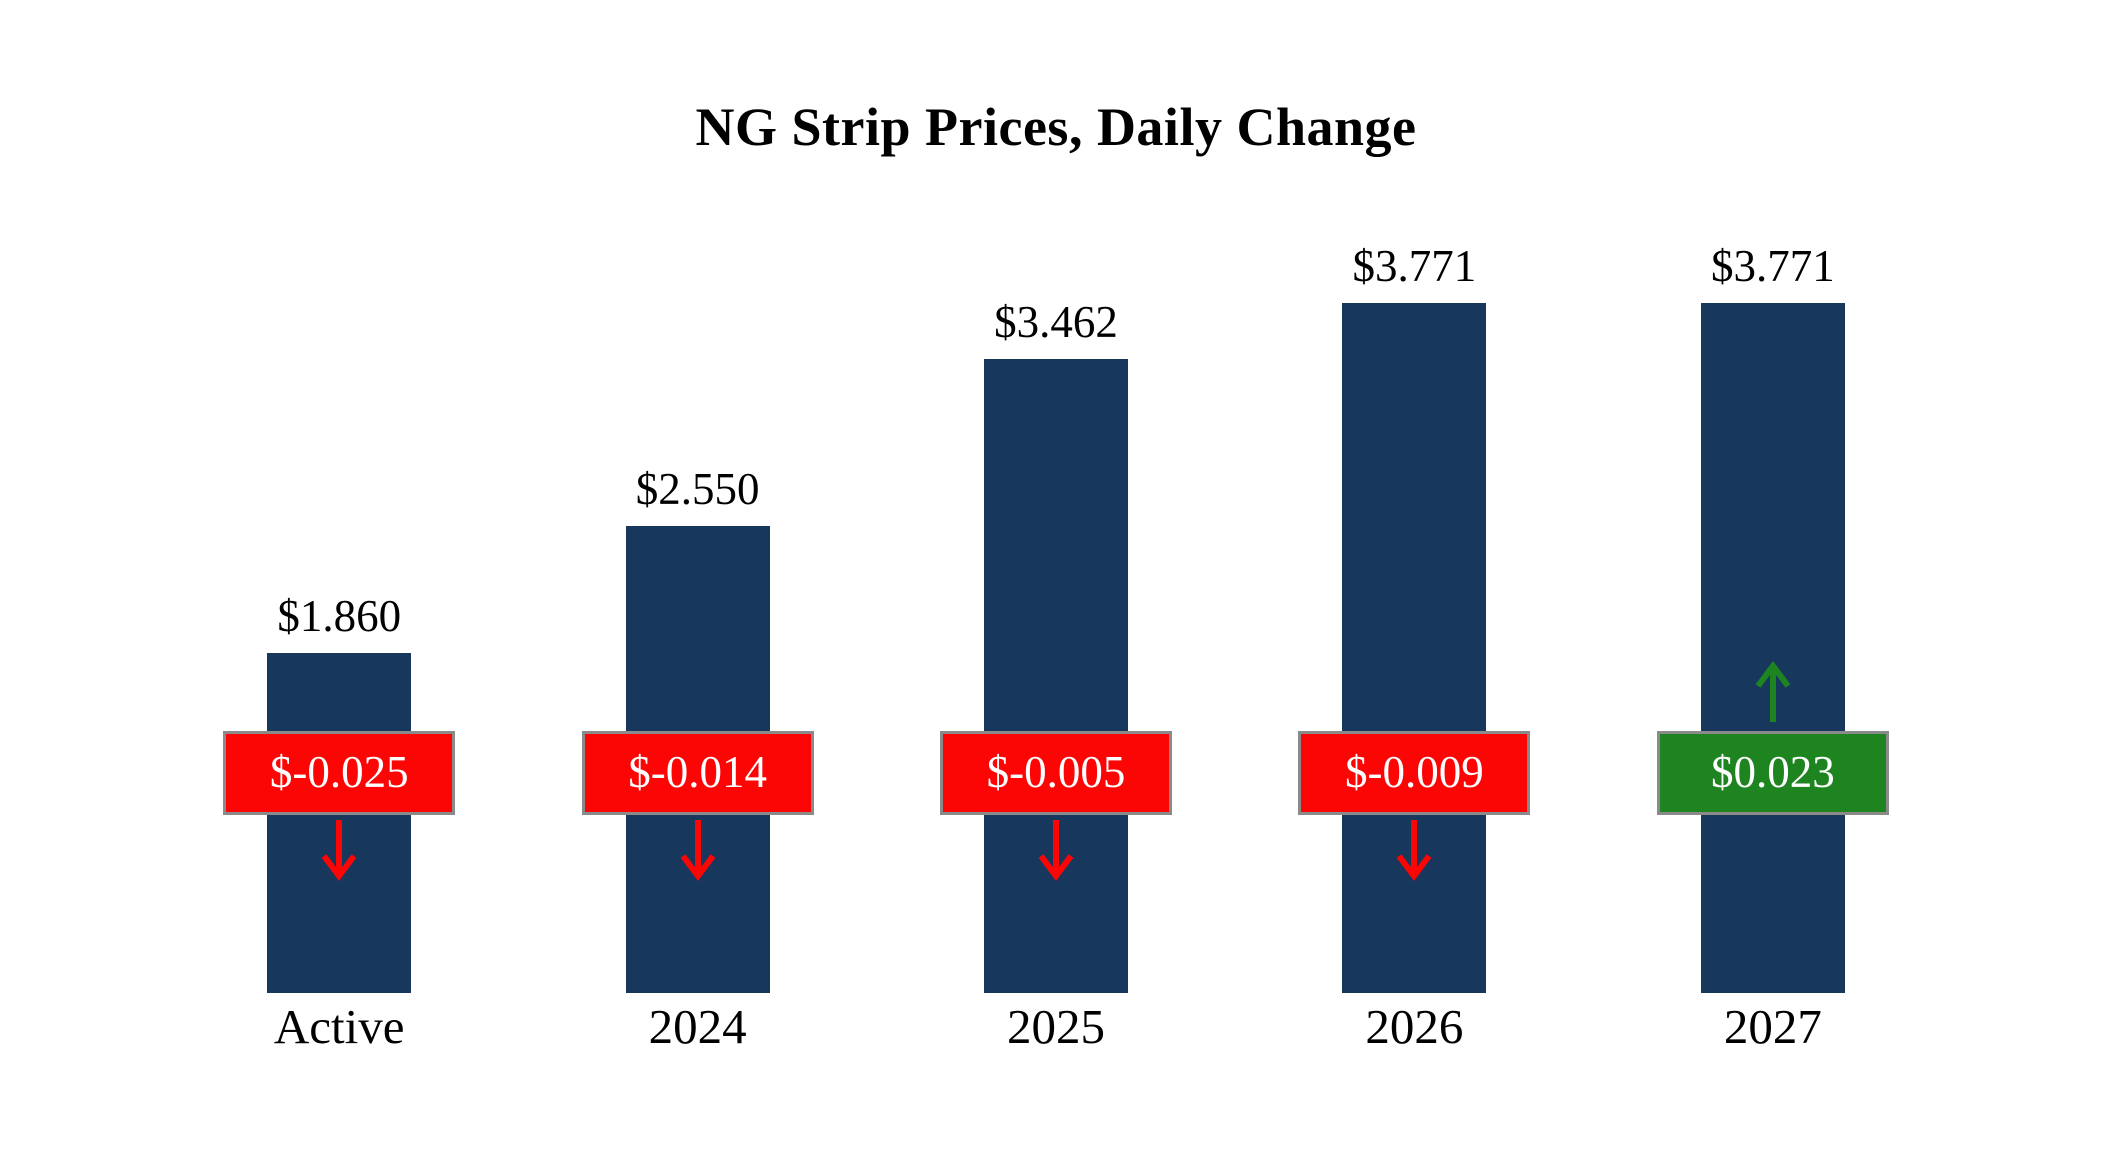 Image resolution: width=2112 pixels, height=1152 pixels. Describe the element at coordinates (697, 488) in the screenshot. I see `bar-value-label: $2.550` at that location.